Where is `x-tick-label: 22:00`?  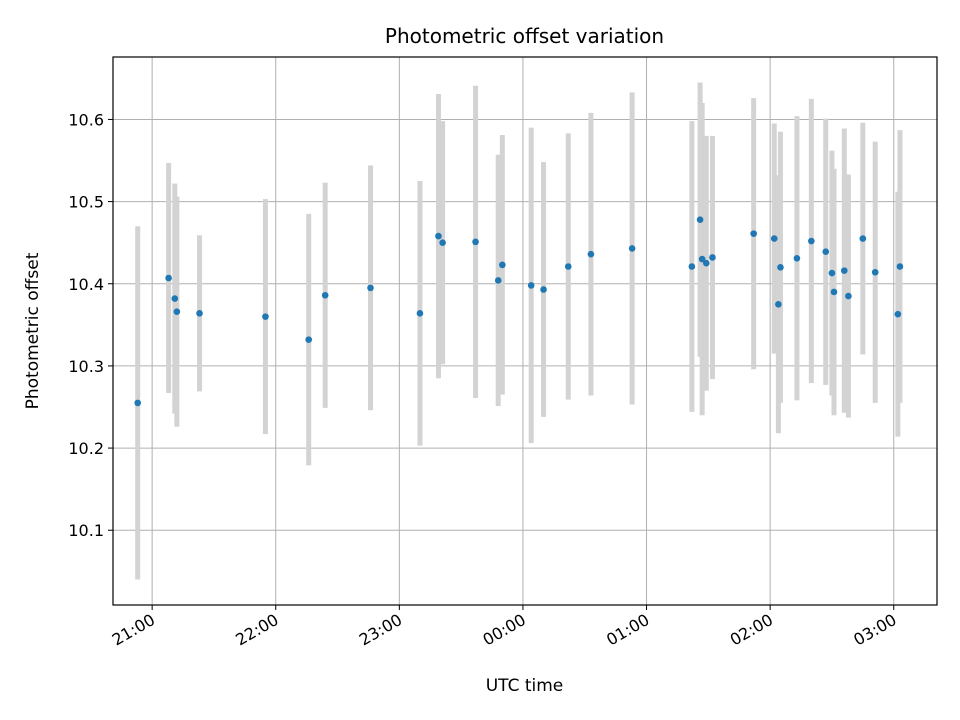 x-tick-label: 22:00 is located at coordinates (256, 630).